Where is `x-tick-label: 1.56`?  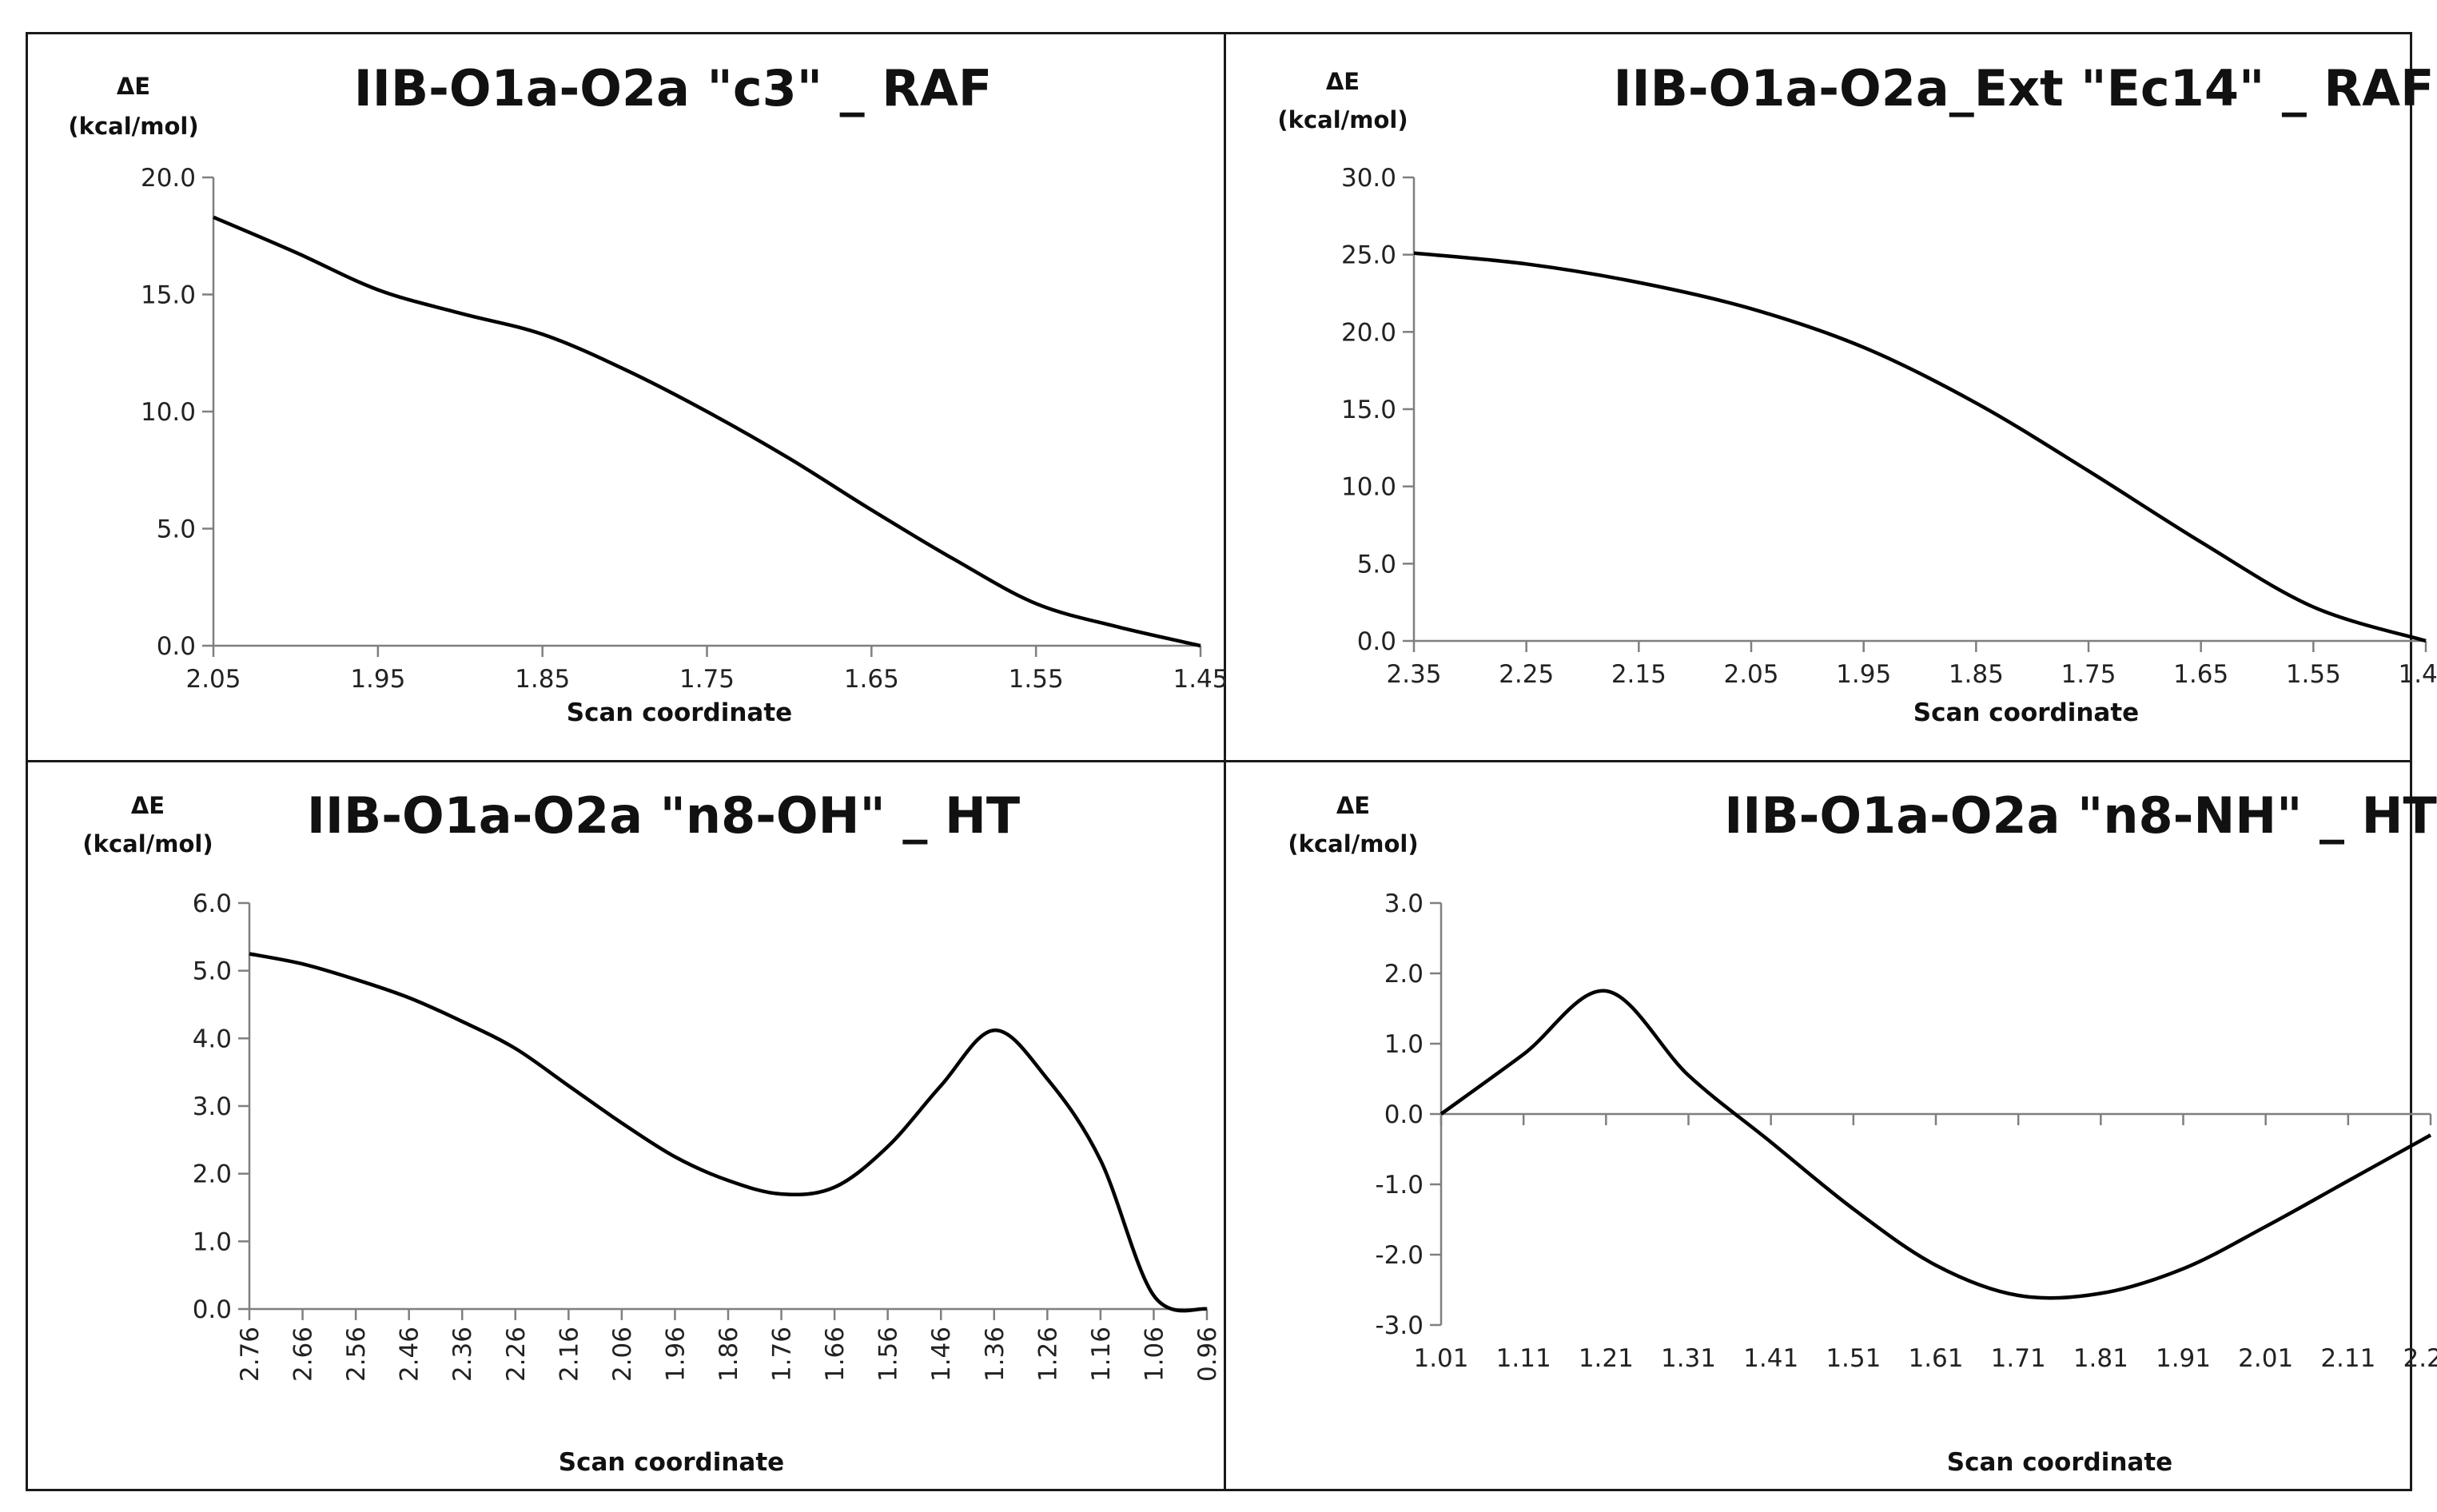
x-tick-label: 1.56 is located at coordinates (889, 1354).